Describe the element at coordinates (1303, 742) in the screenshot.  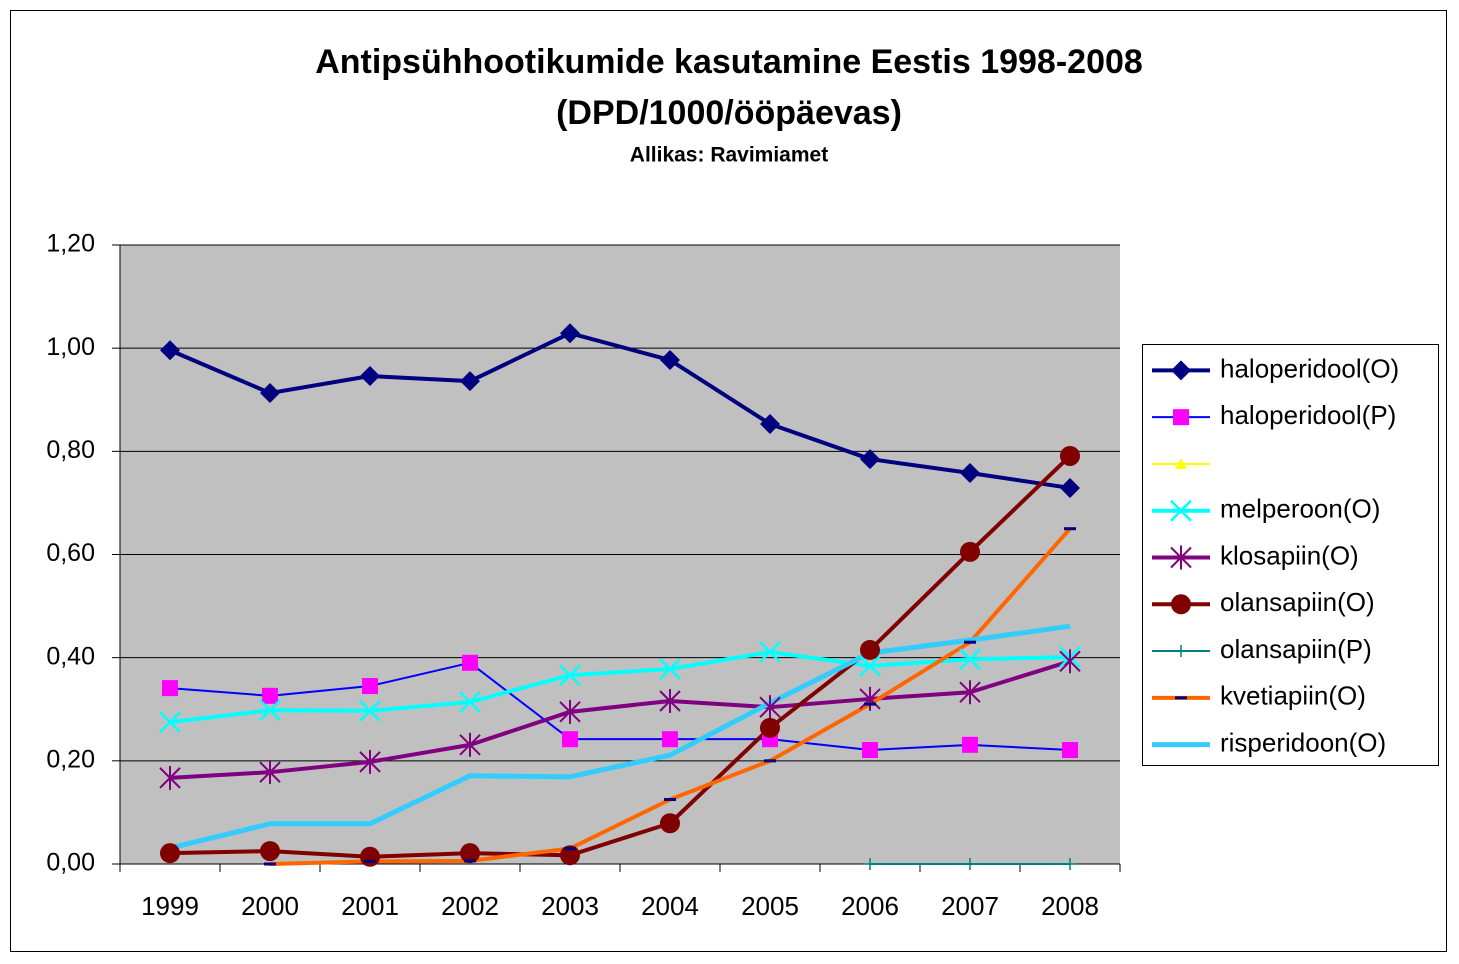
I see `legend-label: risperidoon(O)` at that location.